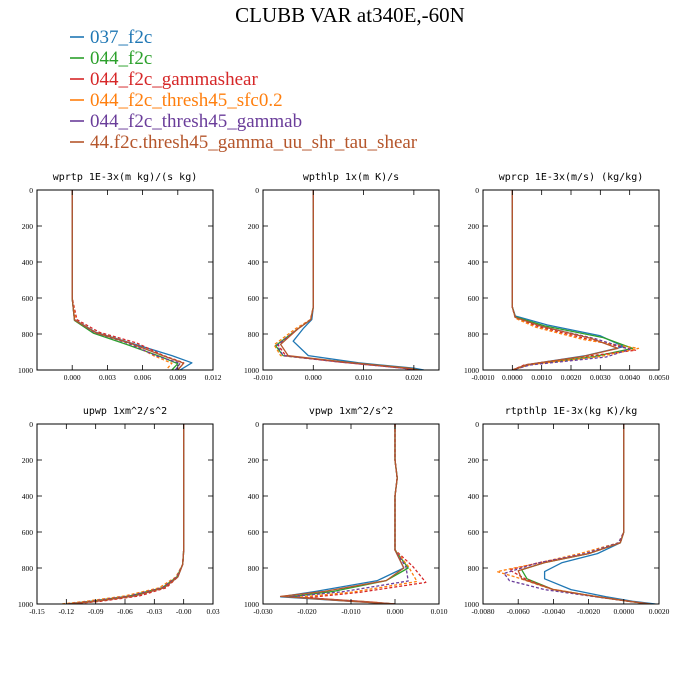 The width and height of the screenshot is (700, 700). What do you see at coordinates (571, 177) in the screenshot?
I see `panel-title: wprcp 1E-3x(m/s) (kg/kg)` at bounding box center [571, 177].